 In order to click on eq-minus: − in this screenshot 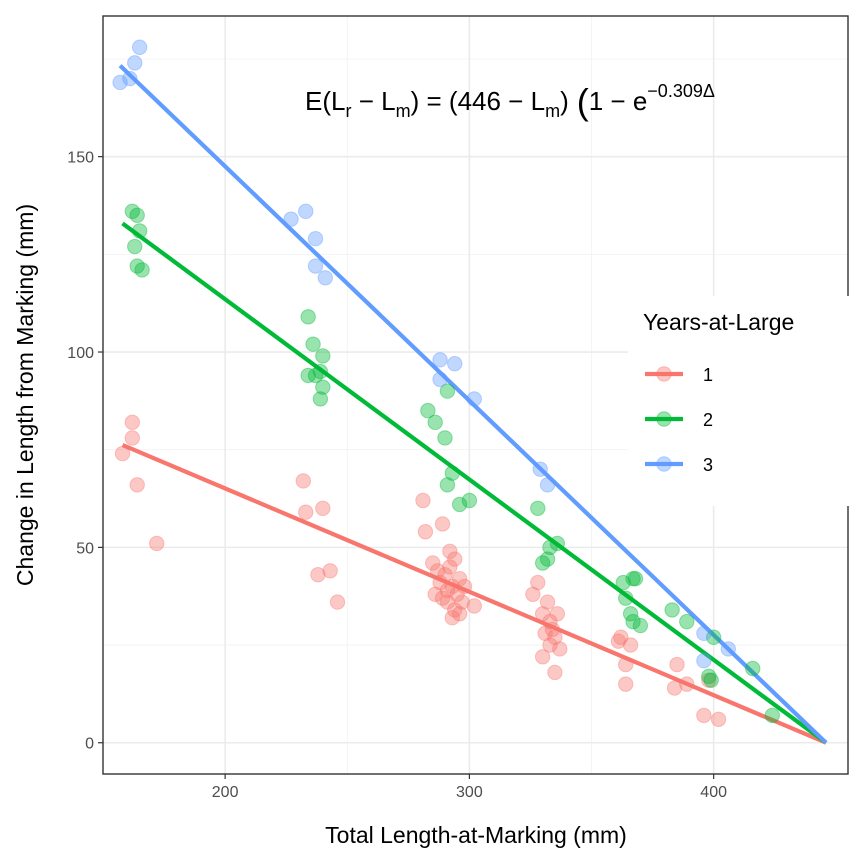, I will do `click(366, 101)`.